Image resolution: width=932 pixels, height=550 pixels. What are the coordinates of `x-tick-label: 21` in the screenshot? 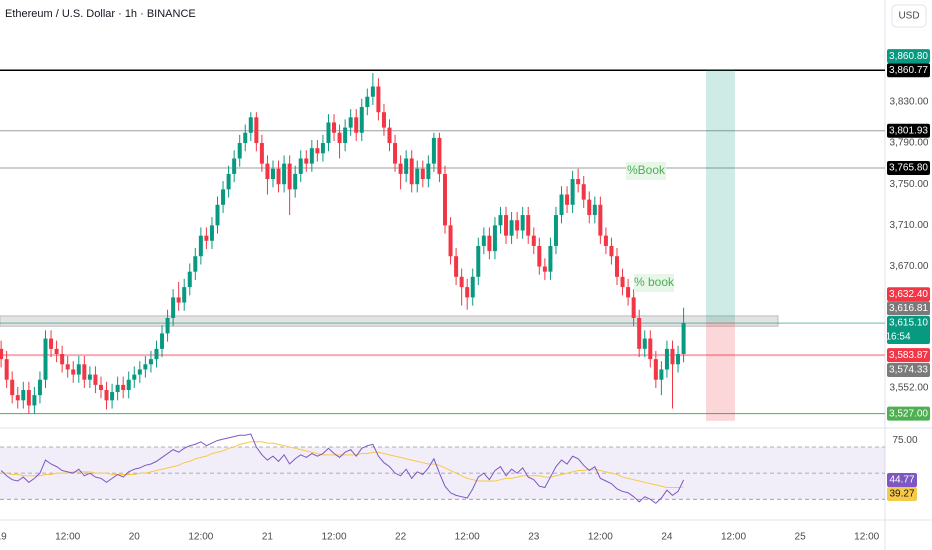 It's located at (268, 537).